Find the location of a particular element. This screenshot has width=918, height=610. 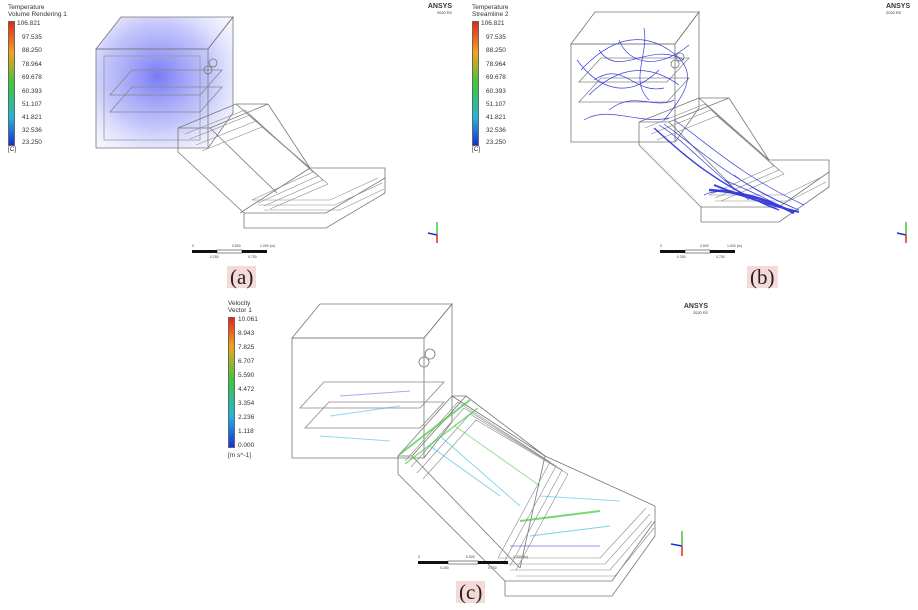

legend: Temperature Volume Rendering 1 is located at coordinates (37, 11).